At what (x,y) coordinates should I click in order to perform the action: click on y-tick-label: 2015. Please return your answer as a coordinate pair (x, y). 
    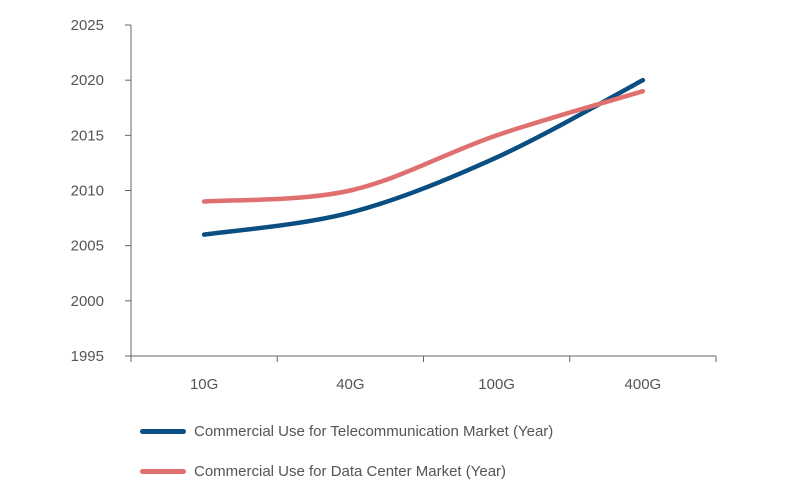
    Looking at the image, I should click on (87, 135).